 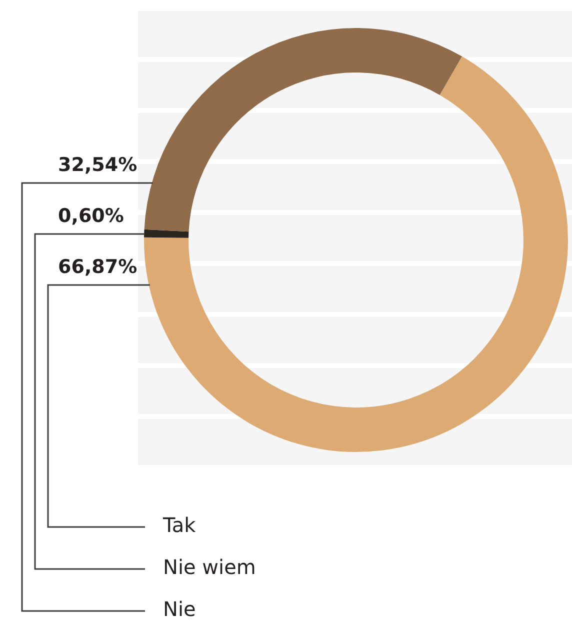 What do you see at coordinates (98, 165) in the screenshot?
I see `data-label: 32,54%` at bounding box center [98, 165].